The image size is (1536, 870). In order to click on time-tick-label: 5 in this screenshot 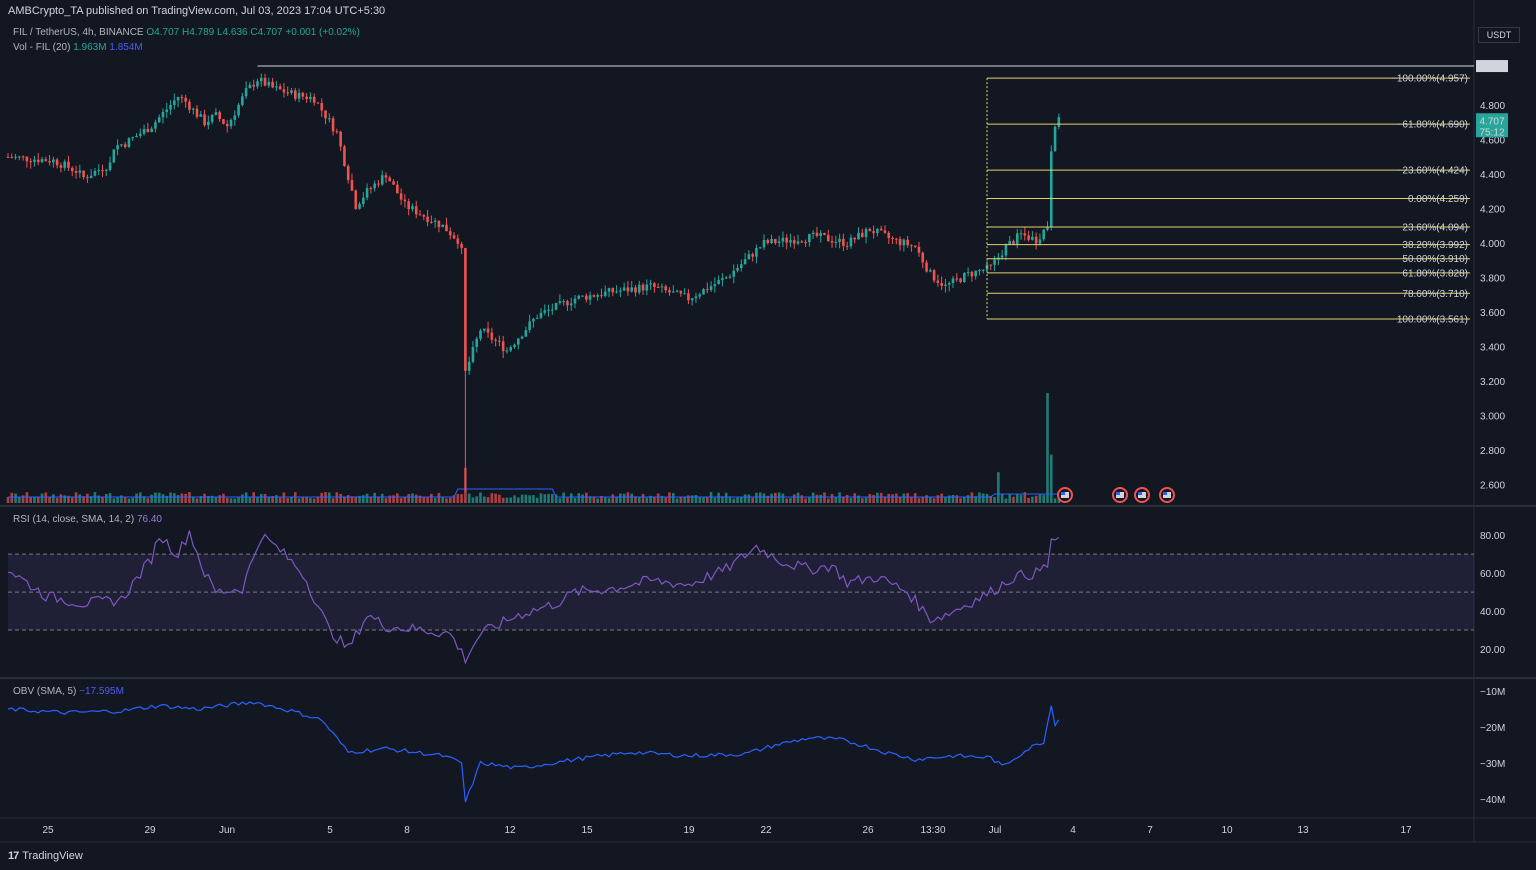, I will do `click(330, 830)`.